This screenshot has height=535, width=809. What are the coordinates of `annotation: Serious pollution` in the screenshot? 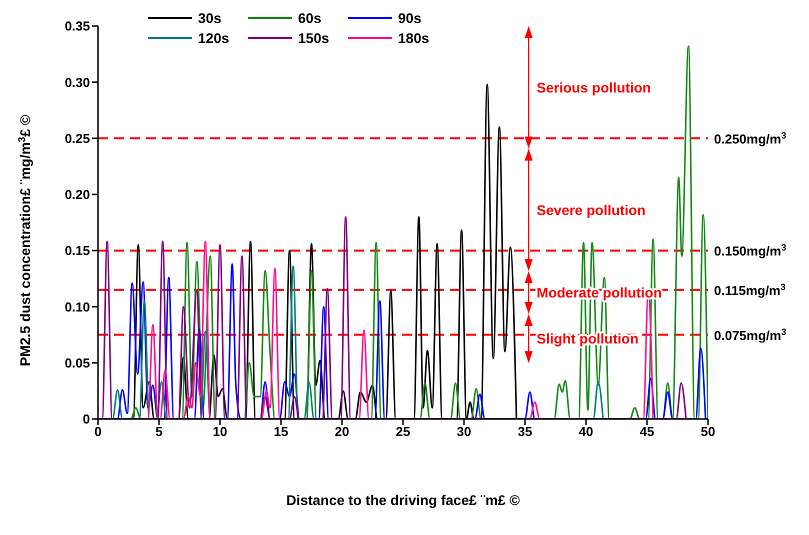 It's located at (594, 87).